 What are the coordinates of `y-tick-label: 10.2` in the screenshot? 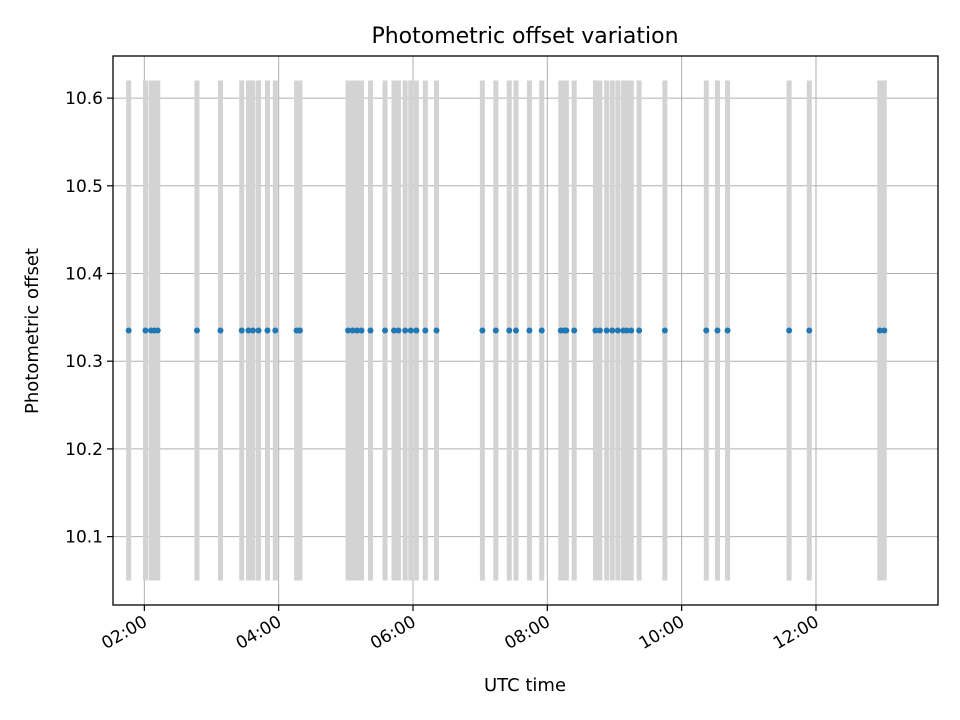 It's located at (84, 450).